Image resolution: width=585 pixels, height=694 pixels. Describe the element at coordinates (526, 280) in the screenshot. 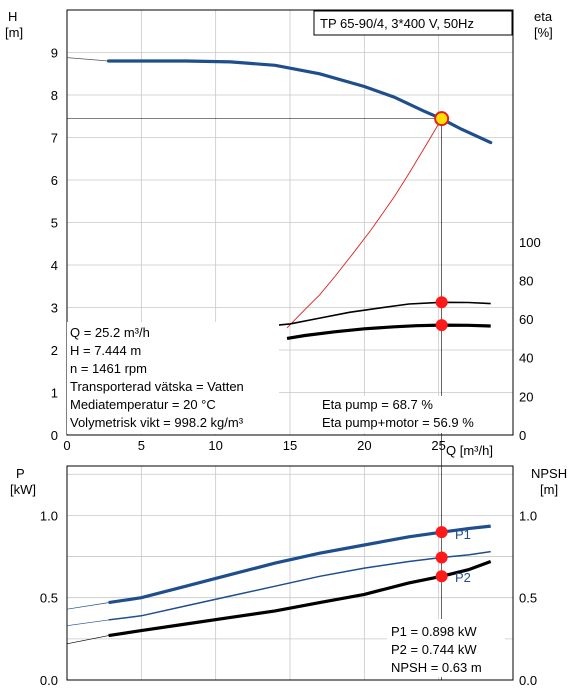

I see `eta-tick-80: 80` at that location.